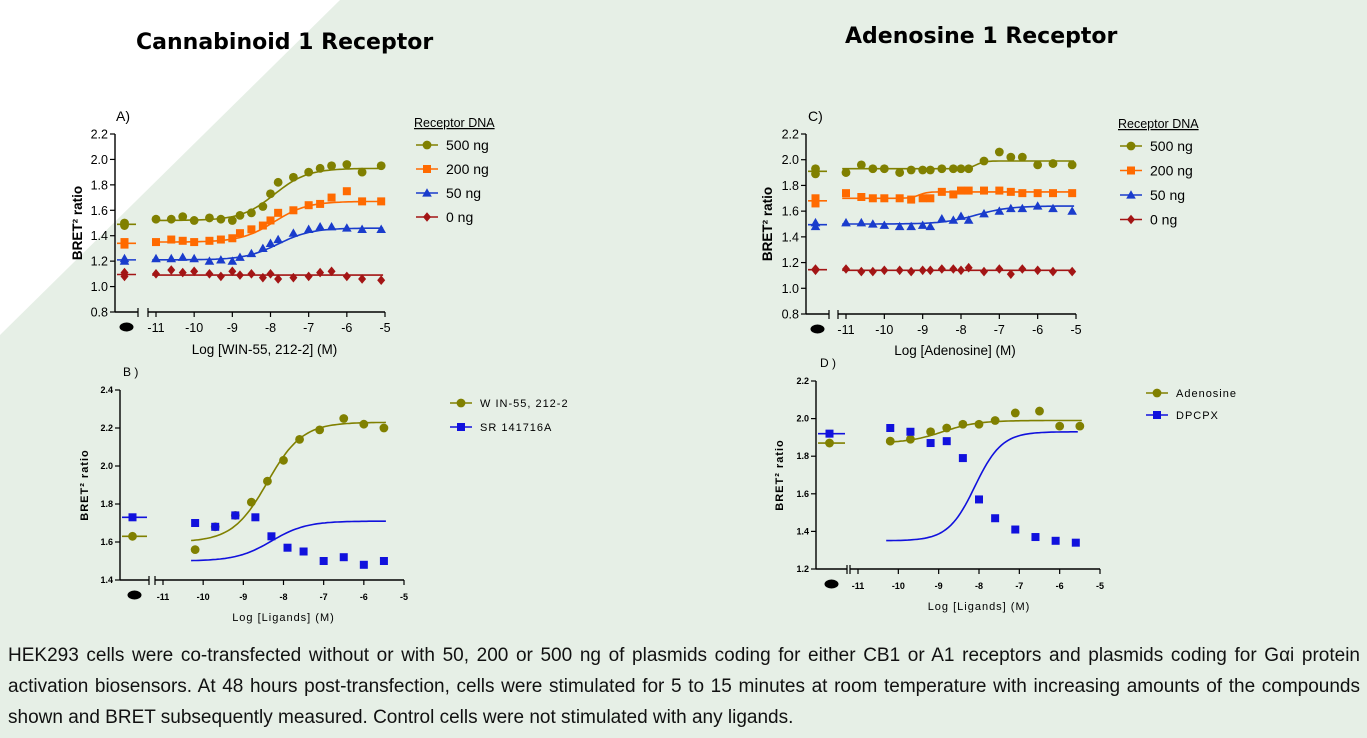 The height and width of the screenshot is (738, 1367). Describe the element at coordinates (981, 36) in the screenshot. I see `title-adenosine: Adenosine 1 Receptor` at that location.